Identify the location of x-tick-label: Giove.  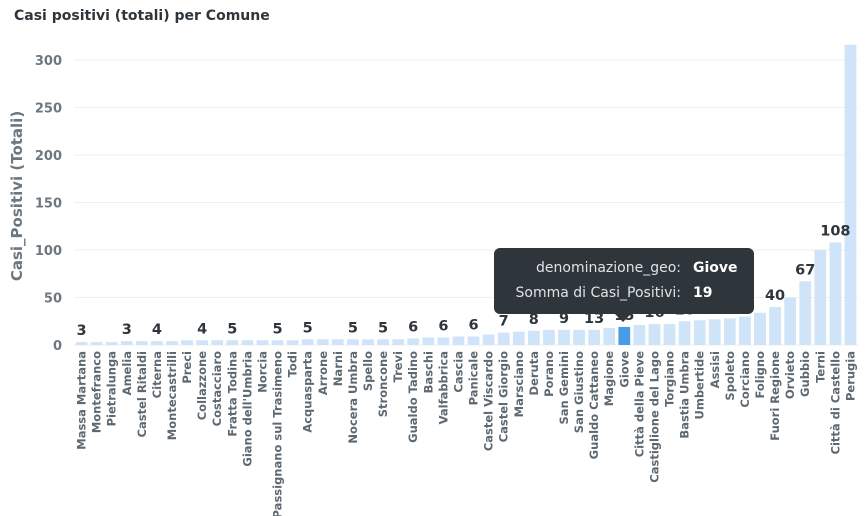
(624, 369).